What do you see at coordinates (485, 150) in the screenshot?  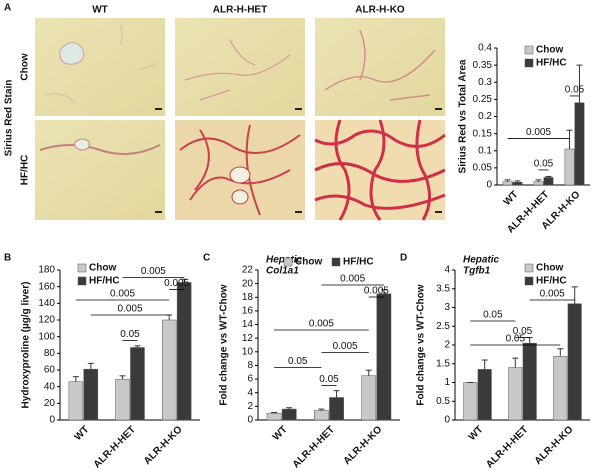 I see `y-tick-label: 0.1` at bounding box center [485, 150].